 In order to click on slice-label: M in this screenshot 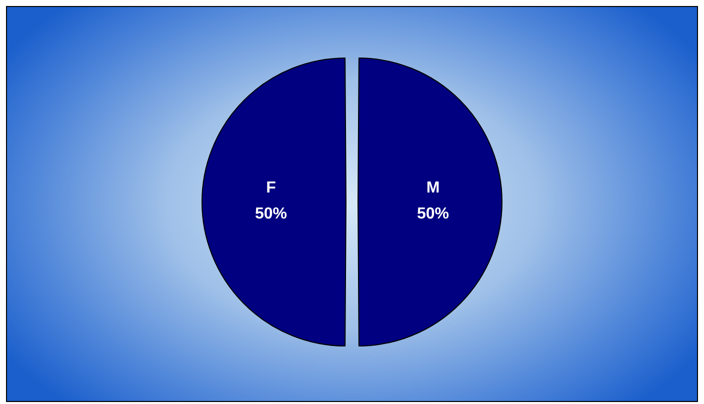, I will do `click(433, 187)`.